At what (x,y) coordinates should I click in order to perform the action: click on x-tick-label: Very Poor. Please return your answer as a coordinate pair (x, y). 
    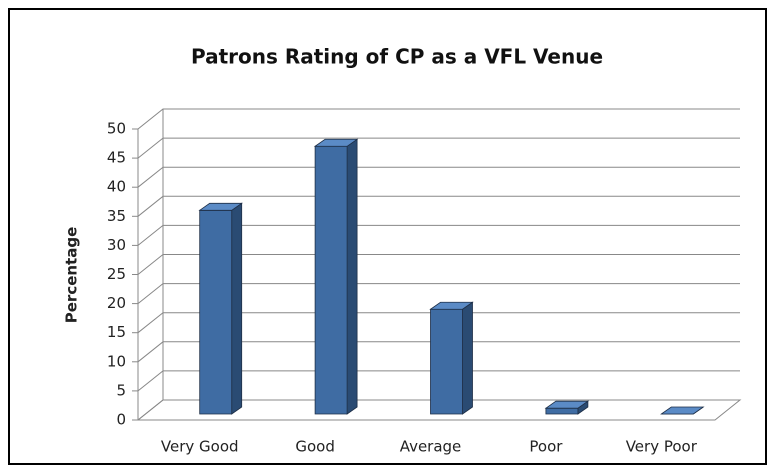
    Looking at the image, I should click on (662, 447).